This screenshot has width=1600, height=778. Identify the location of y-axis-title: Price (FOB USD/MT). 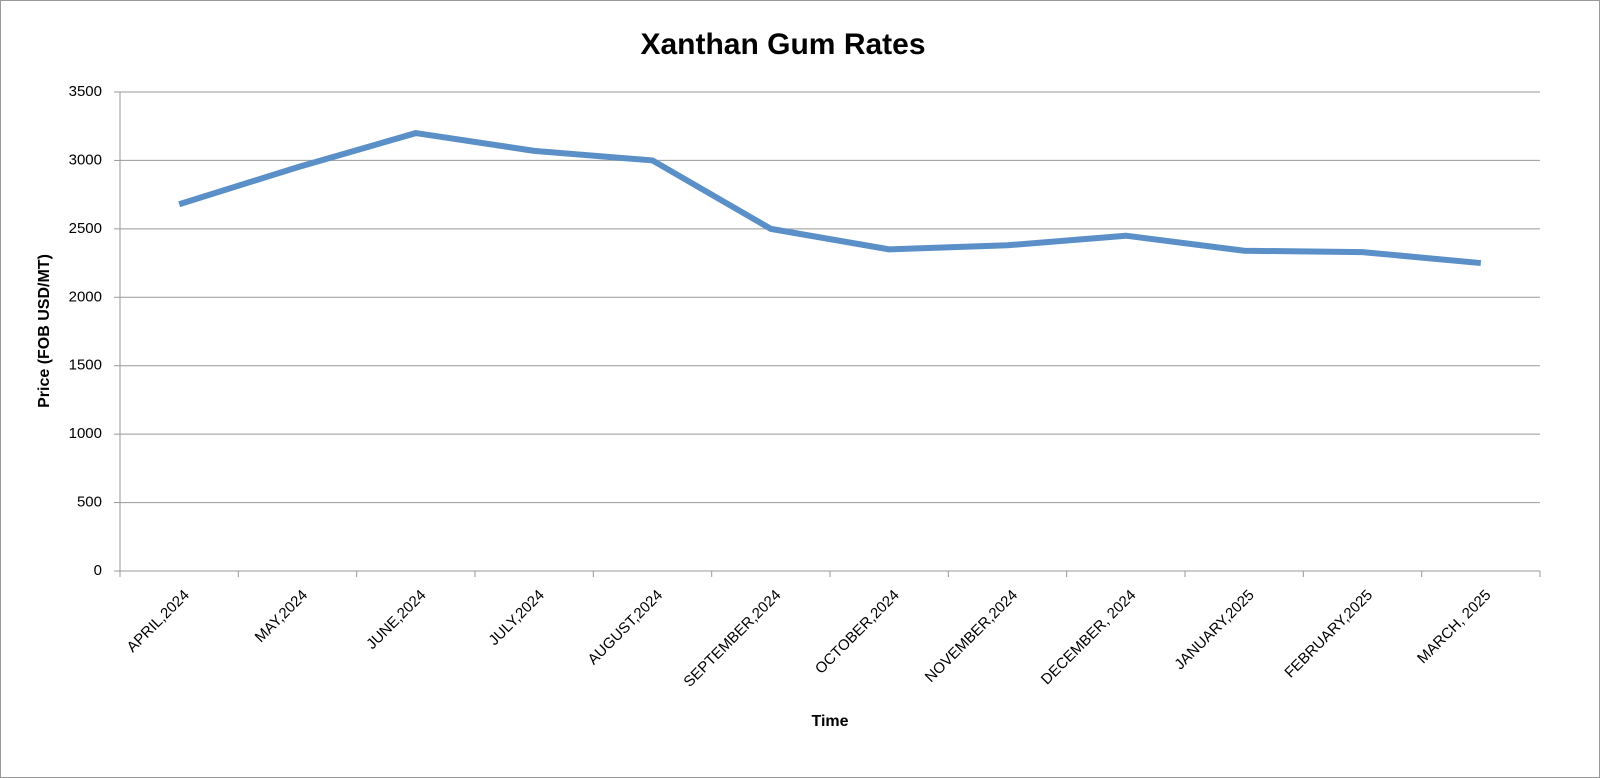
(44, 331).